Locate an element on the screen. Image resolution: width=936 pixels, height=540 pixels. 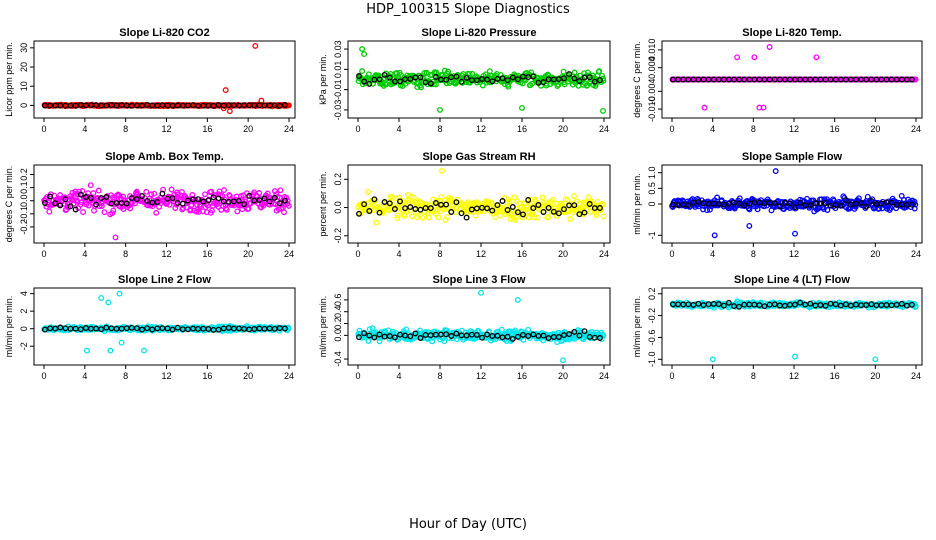
panel-title: Slope Li-820 Pressure is located at coordinates (479, 33).